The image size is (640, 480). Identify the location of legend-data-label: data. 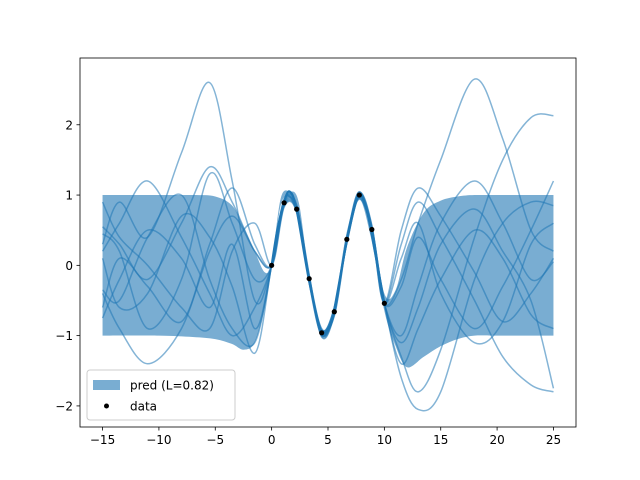
(143, 407).